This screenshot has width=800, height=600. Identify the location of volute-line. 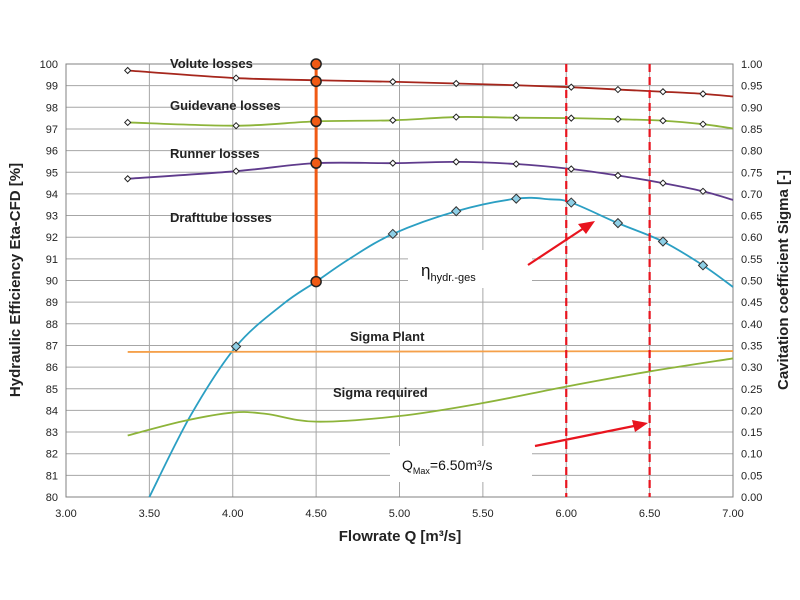
(430, 83).